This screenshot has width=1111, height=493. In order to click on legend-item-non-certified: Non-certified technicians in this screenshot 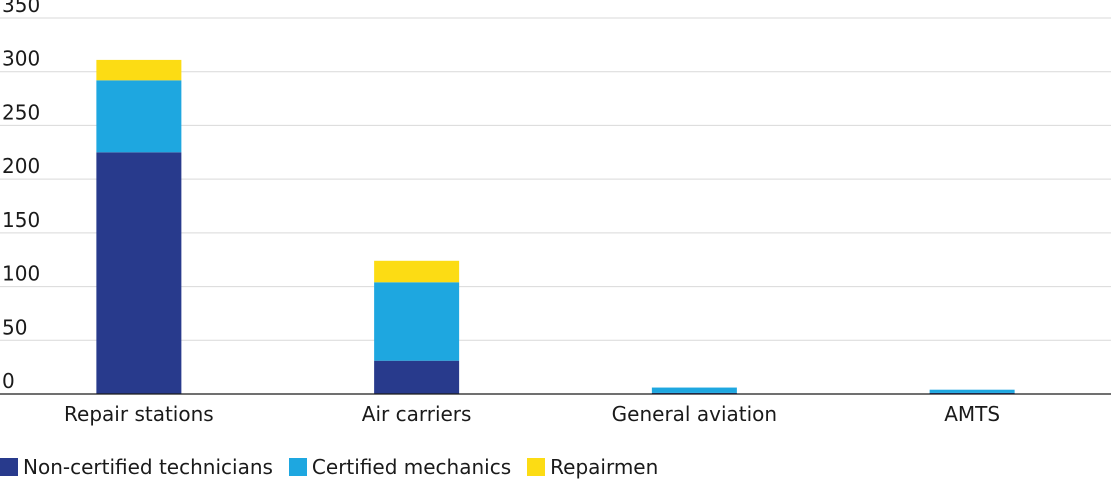, I will do `click(136, 467)`.